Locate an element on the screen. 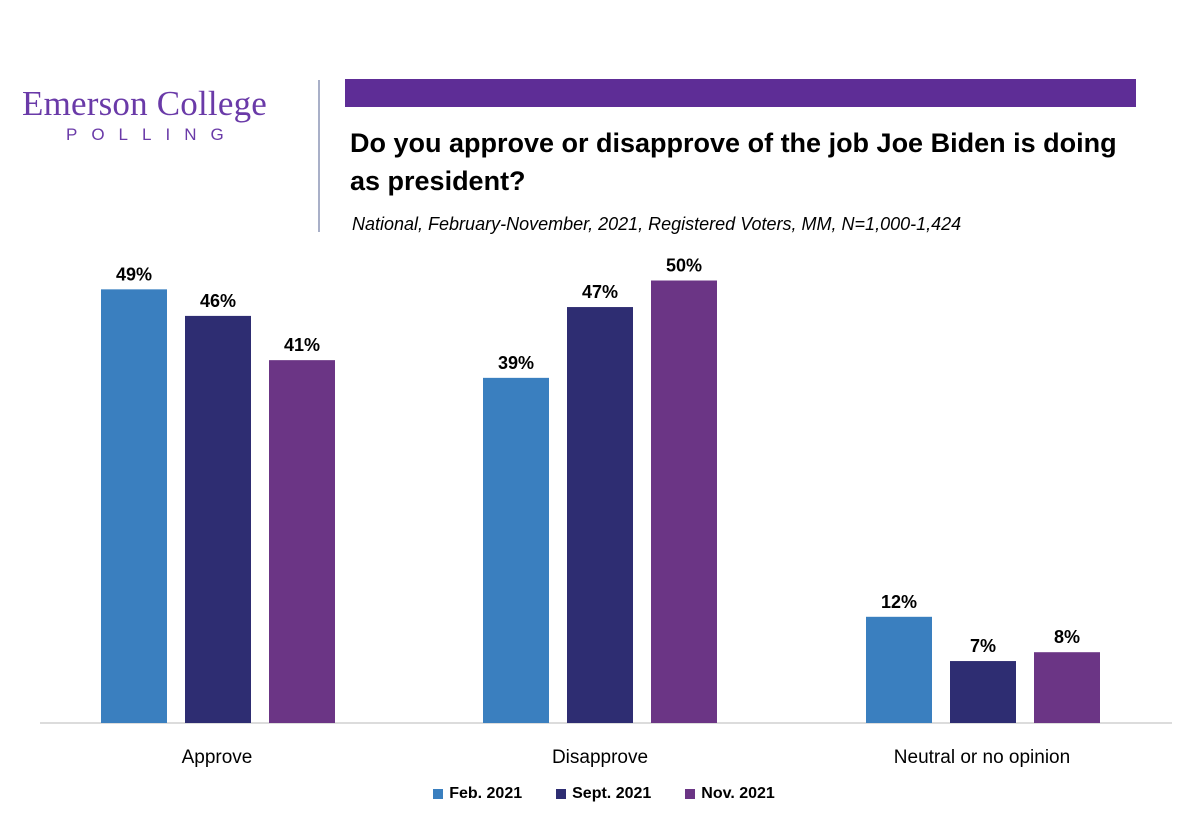 Image resolution: width=1200 pixels, height=831 pixels. data-label: 41% is located at coordinates (302, 345).